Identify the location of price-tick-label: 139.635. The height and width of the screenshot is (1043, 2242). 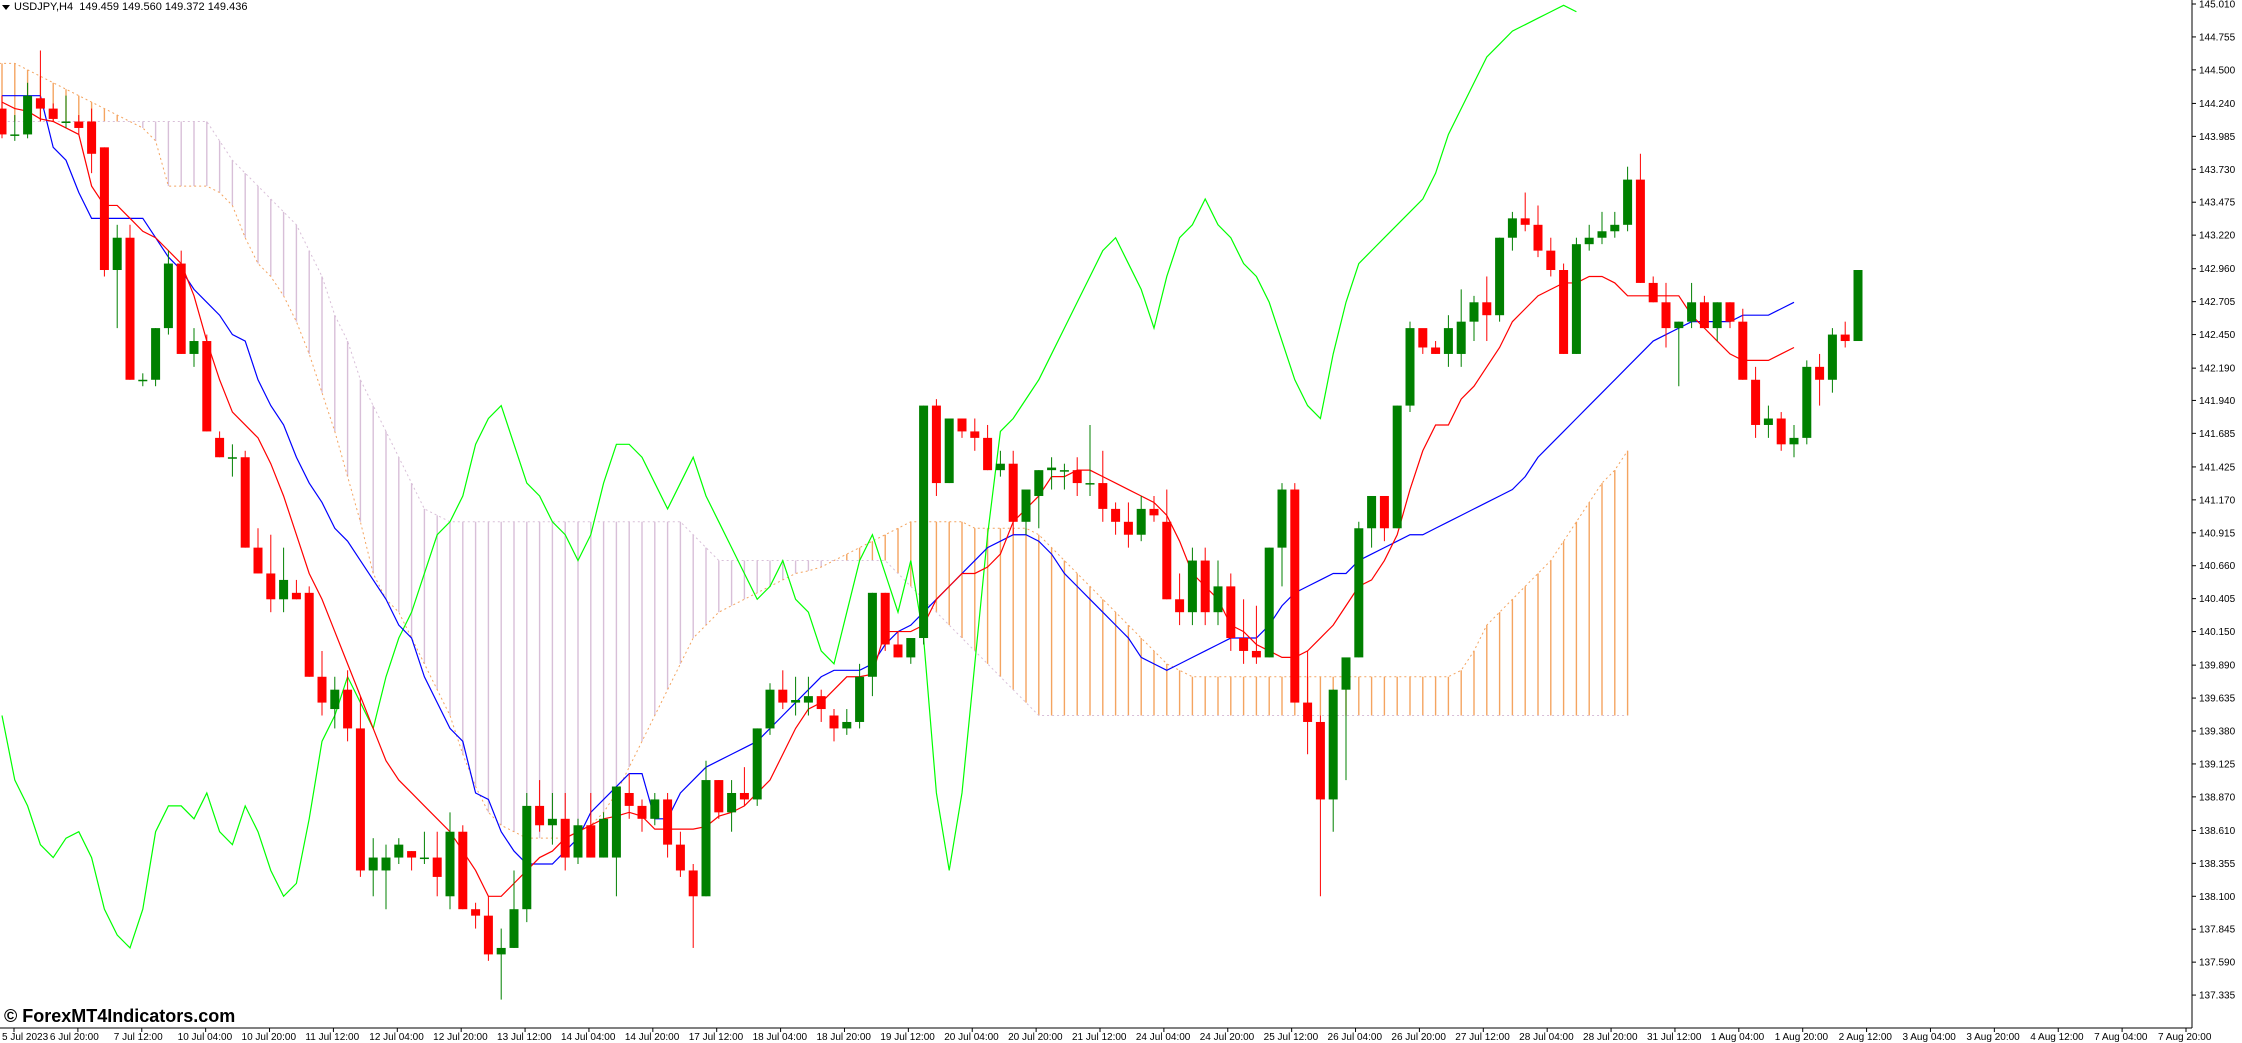
(2217, 699).